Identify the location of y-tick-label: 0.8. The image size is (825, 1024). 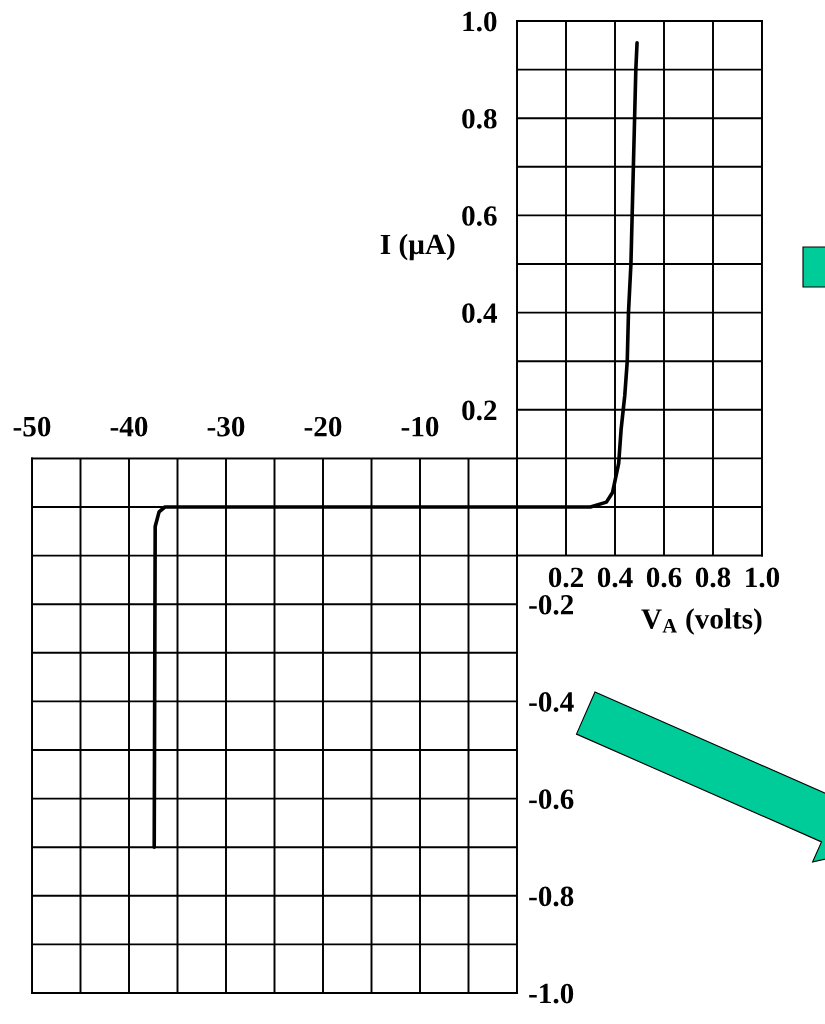
(479, 118).